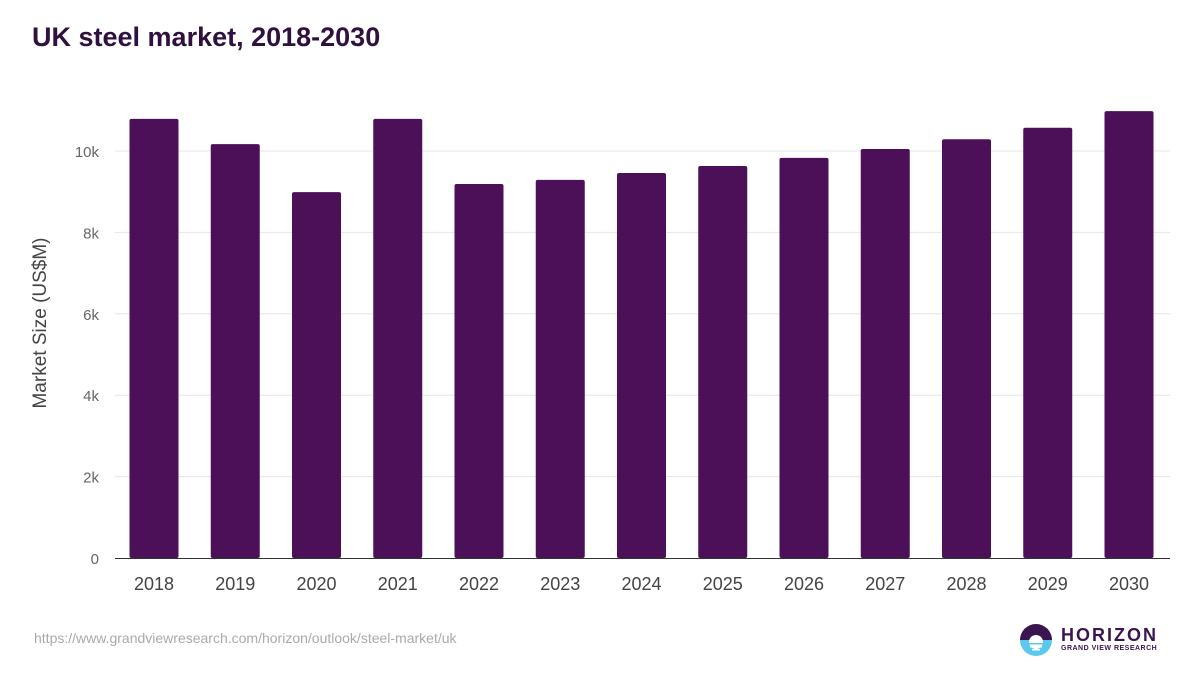  What do you see at coordinates (316, 584) in the screenshot?
I see `x-tick-label: 2020` at bounding box center [316, 584].